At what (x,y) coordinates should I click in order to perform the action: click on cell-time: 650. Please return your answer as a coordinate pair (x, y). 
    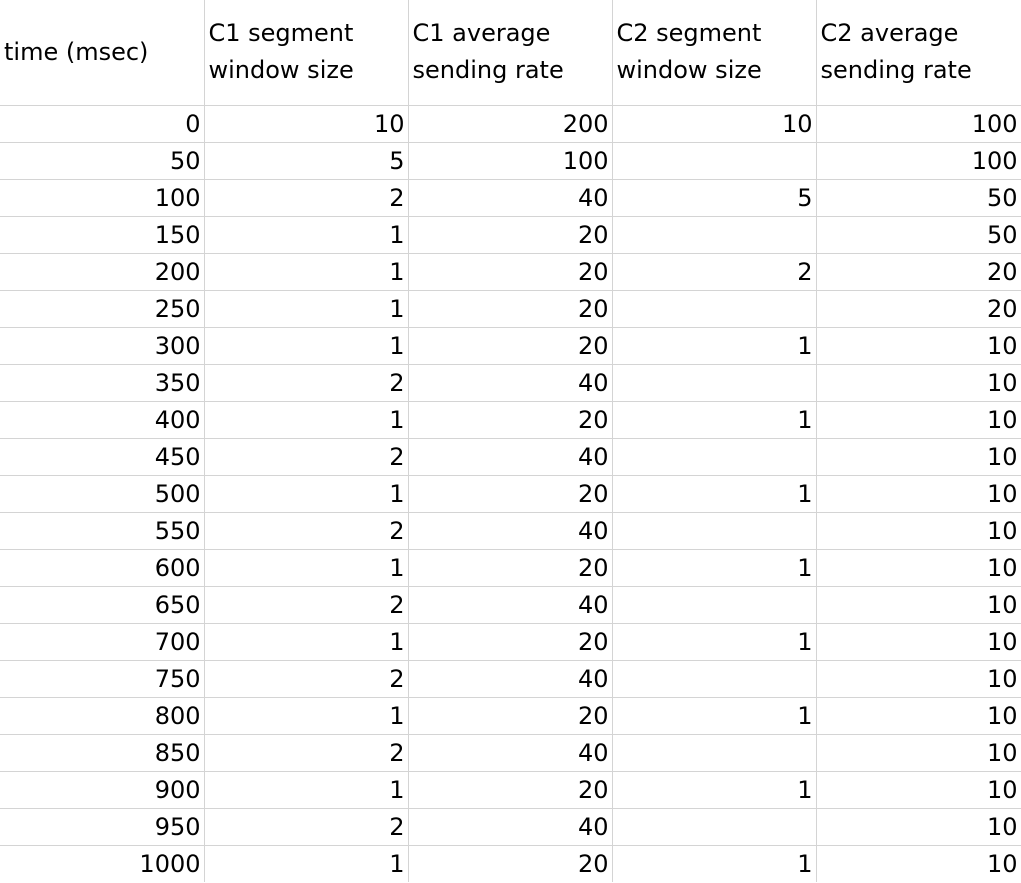
    Looking at the image, I should click on (102, 605).